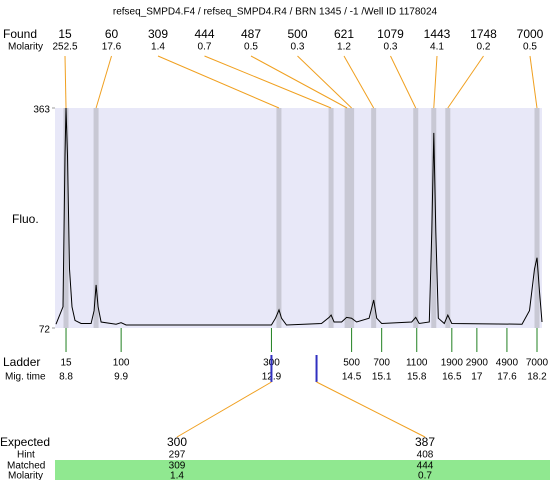  I want to click on ladder-time: 8.8, so click(66, 377).